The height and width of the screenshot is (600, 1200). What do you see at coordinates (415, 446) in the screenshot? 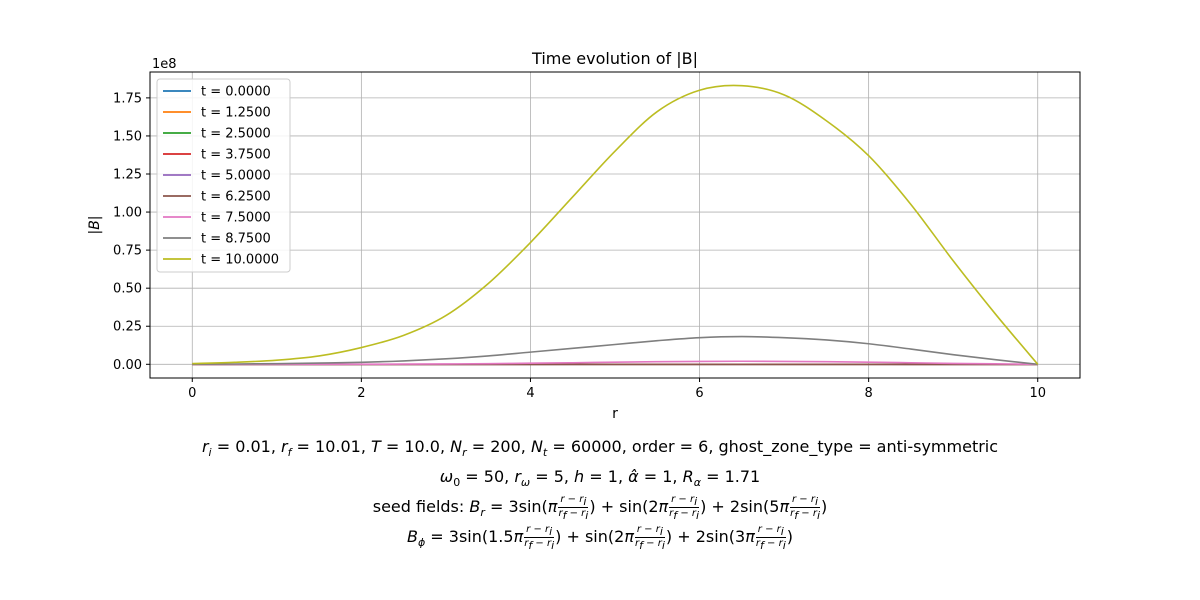
I see `caption-T-value: = 10.0,` at bounding box center [415, 446].